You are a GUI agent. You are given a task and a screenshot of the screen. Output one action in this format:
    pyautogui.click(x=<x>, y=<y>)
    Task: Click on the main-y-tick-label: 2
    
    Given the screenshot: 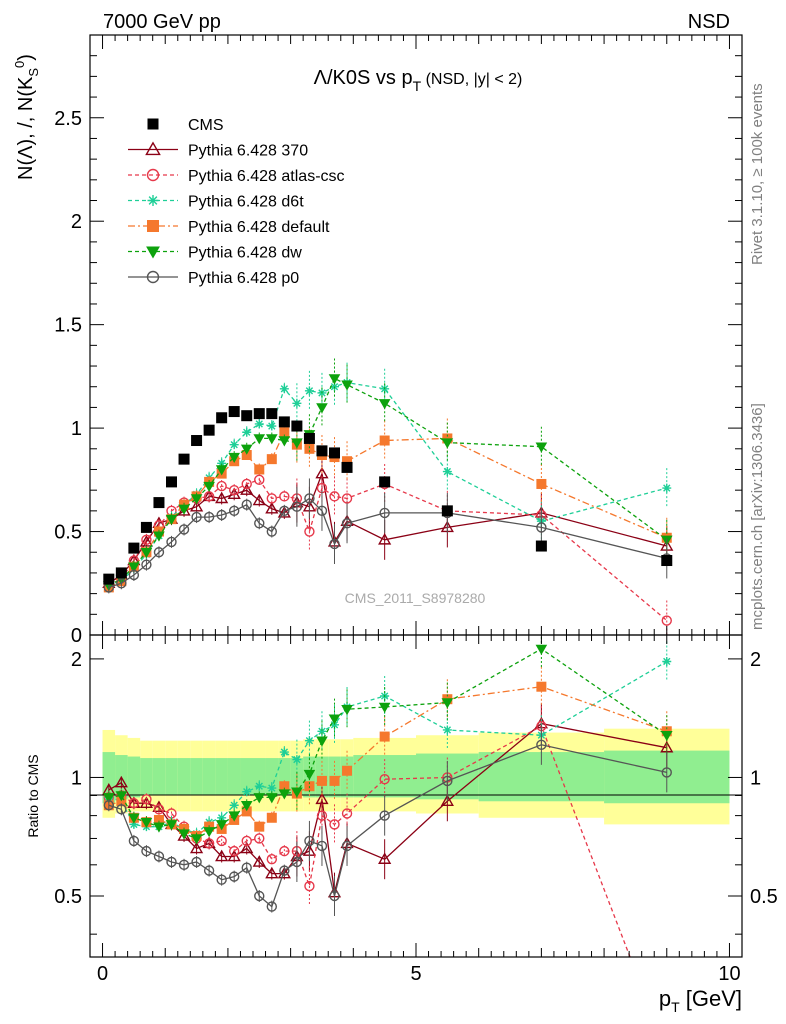 What is the action you would take?
    pyautogui.click(x=76, y=222)
    